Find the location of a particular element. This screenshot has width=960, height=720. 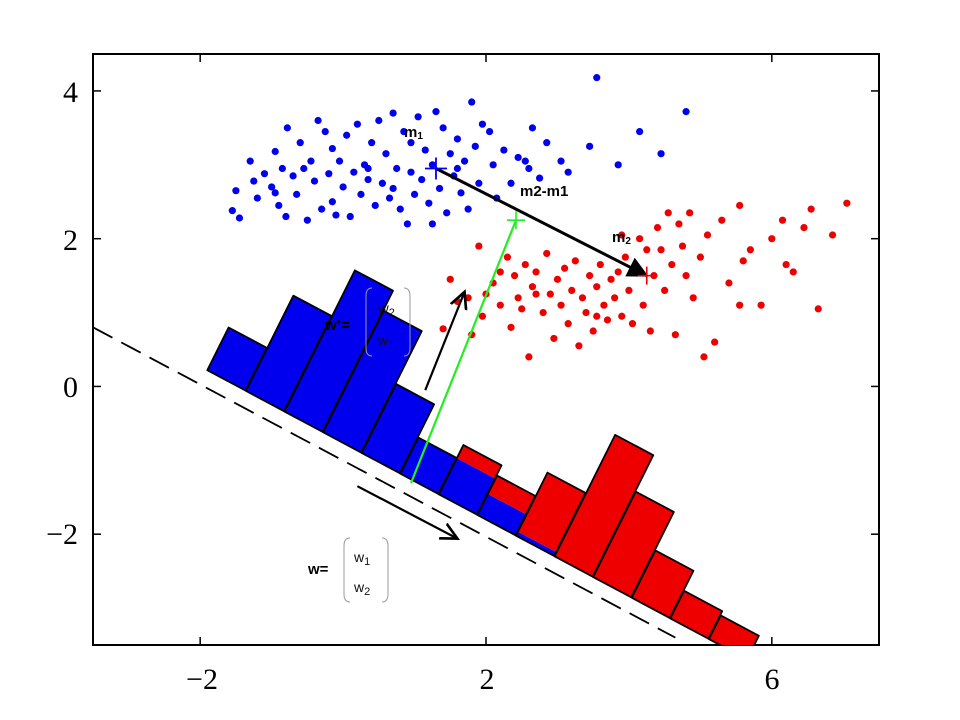

w-perp-bot-sub: 1 is located at coordinates (391, 345).